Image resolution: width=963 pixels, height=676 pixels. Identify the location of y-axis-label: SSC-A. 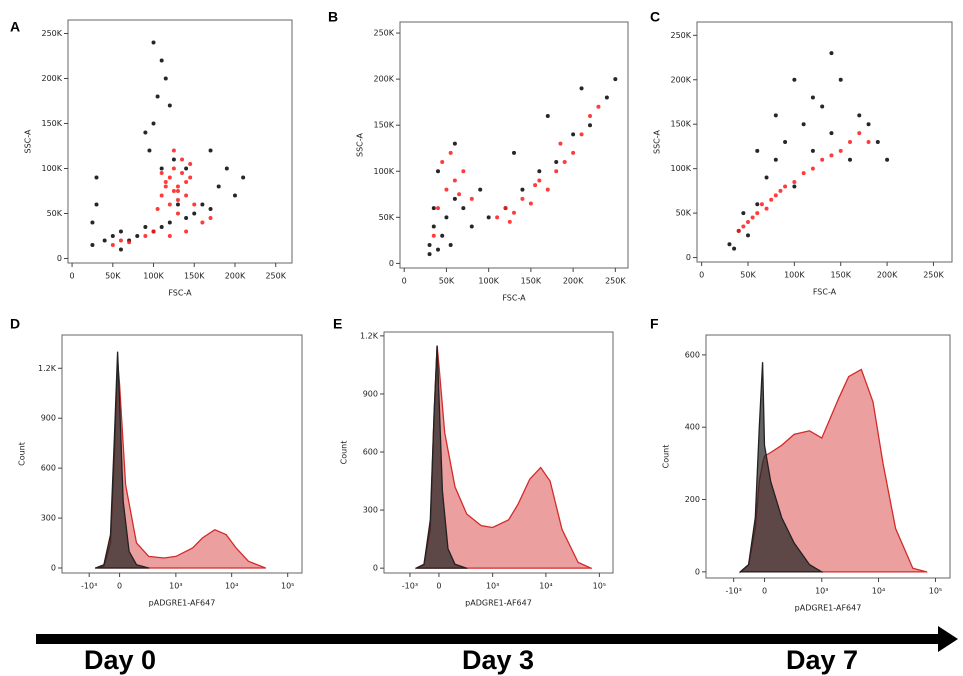
(28, 141).